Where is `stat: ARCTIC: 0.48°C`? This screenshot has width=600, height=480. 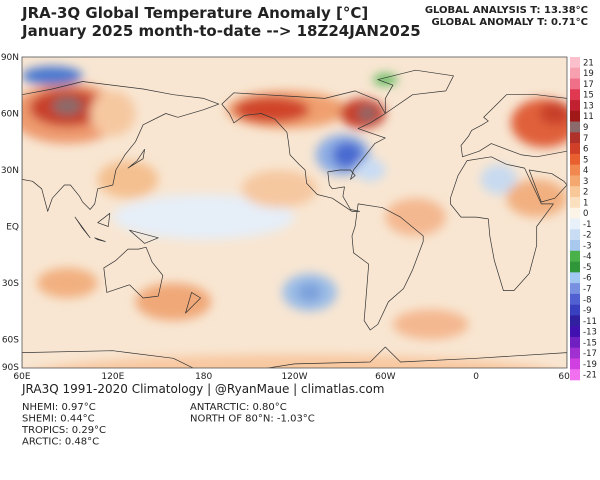 stat: ARCTIC: 0.48°C is located at coordinates (60, 442).